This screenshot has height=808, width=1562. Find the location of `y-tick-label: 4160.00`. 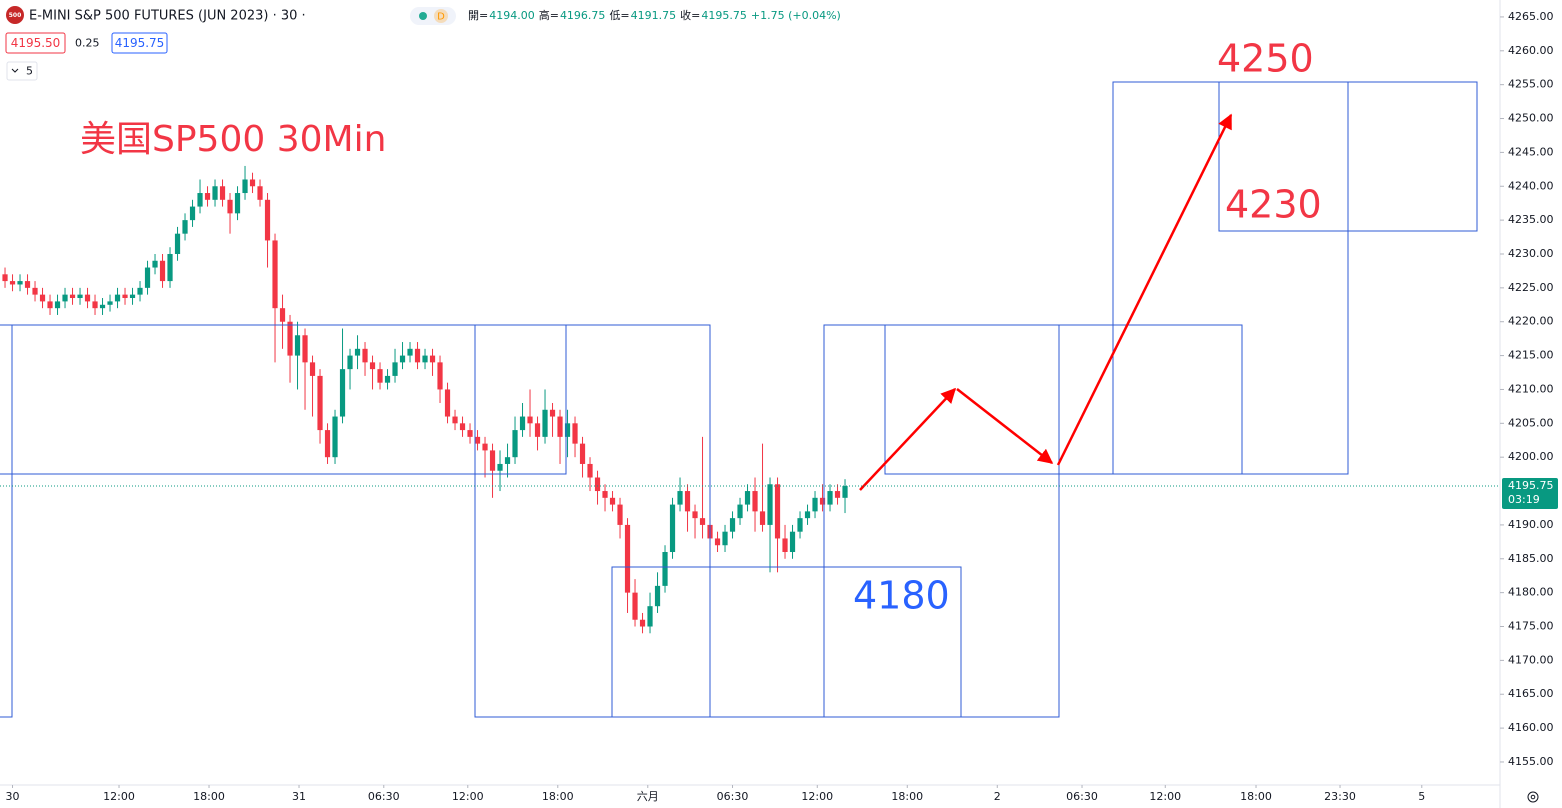

y-tick-label: 4160.00 is located at coordinates (1531, 727).